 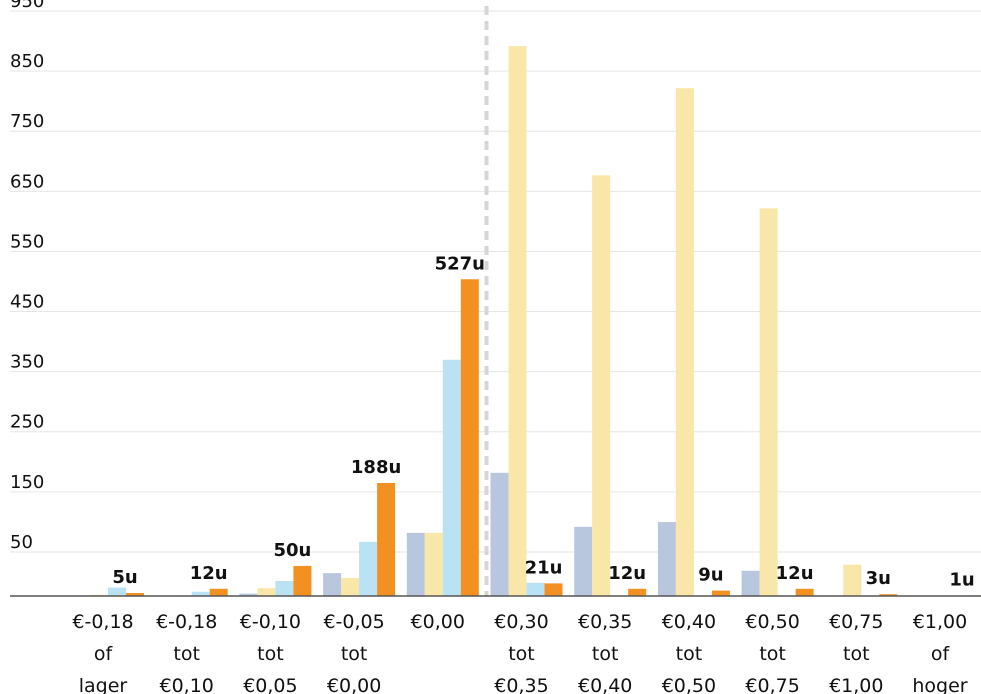 I want to click on y-tick-label: 150, so click(x=27, y=482).